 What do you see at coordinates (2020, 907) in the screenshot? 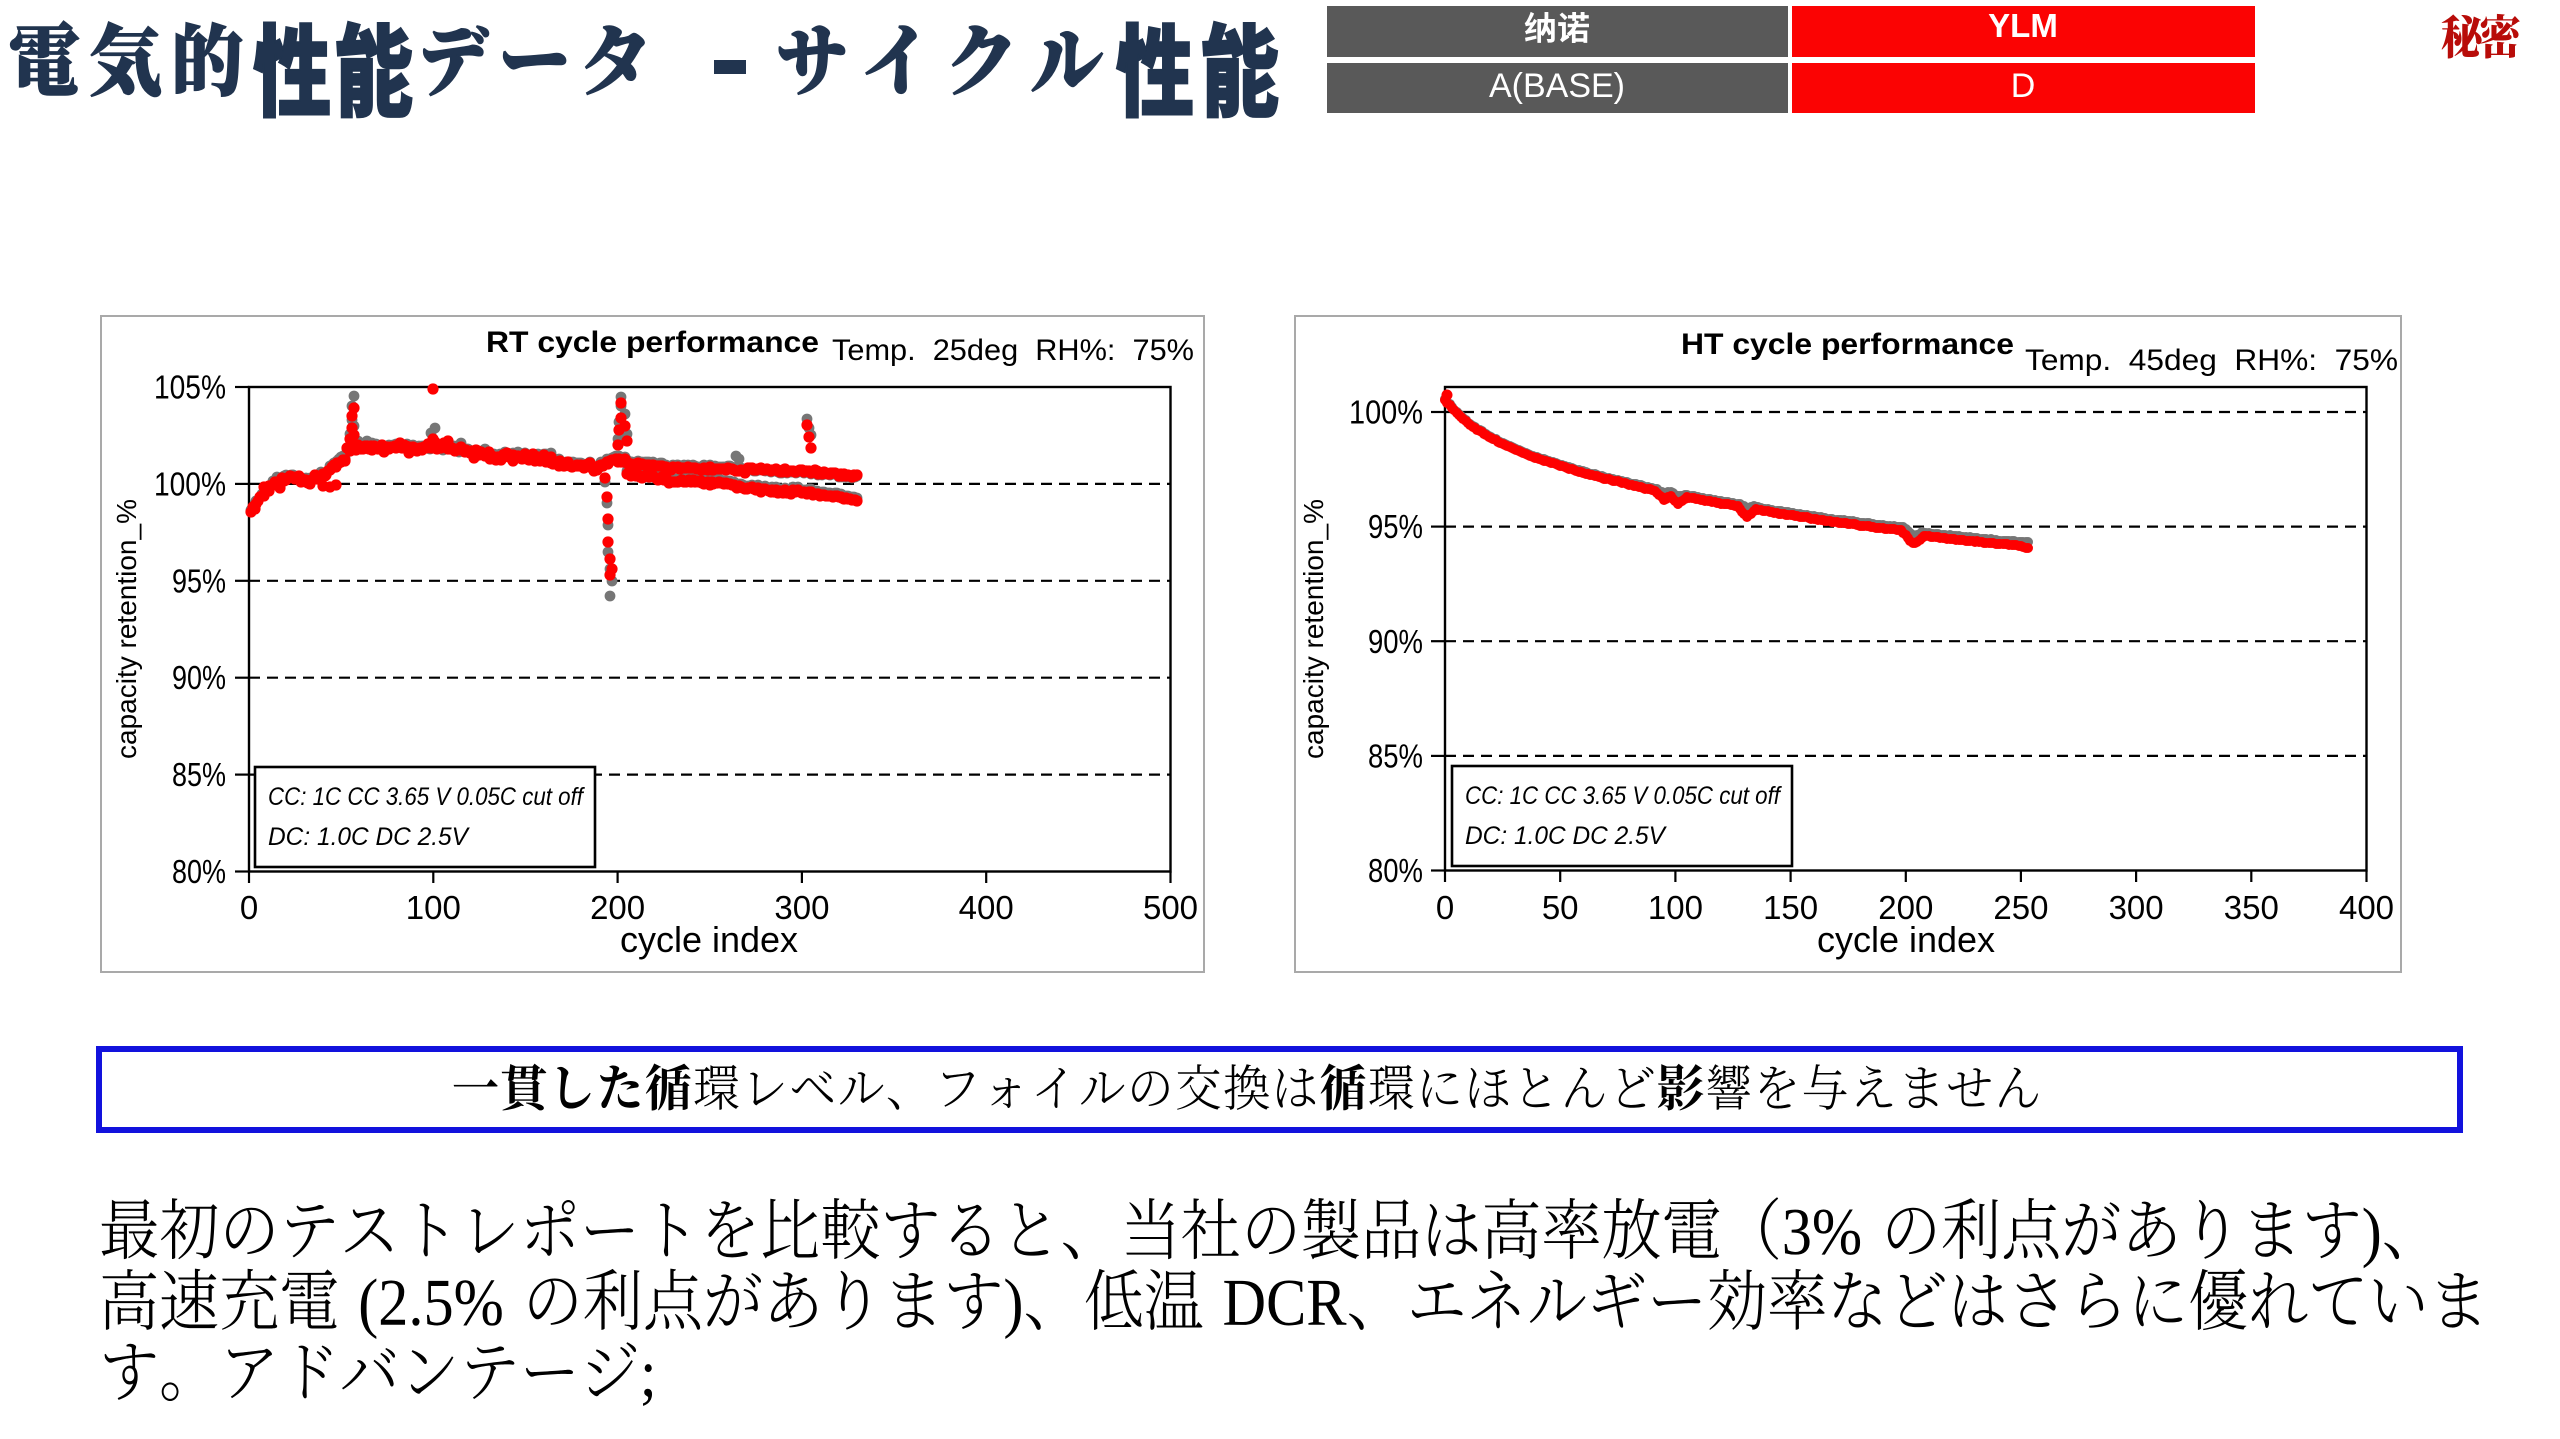
I see `svg-text: 250` at bounding box center [2020, 907].